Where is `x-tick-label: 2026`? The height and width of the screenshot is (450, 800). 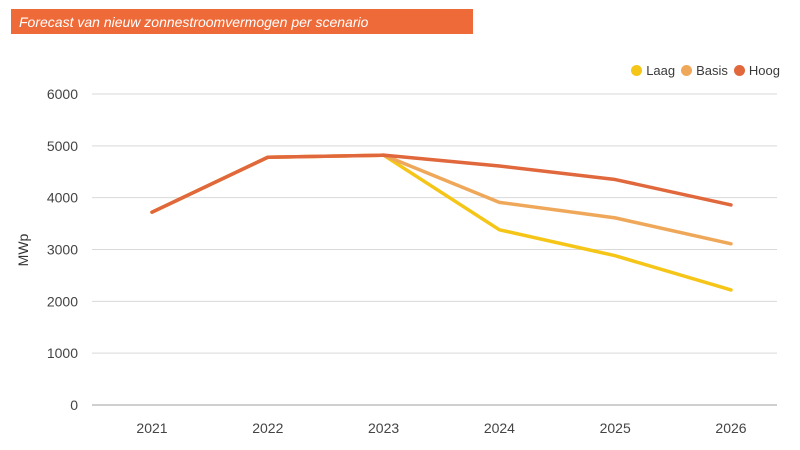 x-tick-label: 2026 is located at coordinates (730, 428).